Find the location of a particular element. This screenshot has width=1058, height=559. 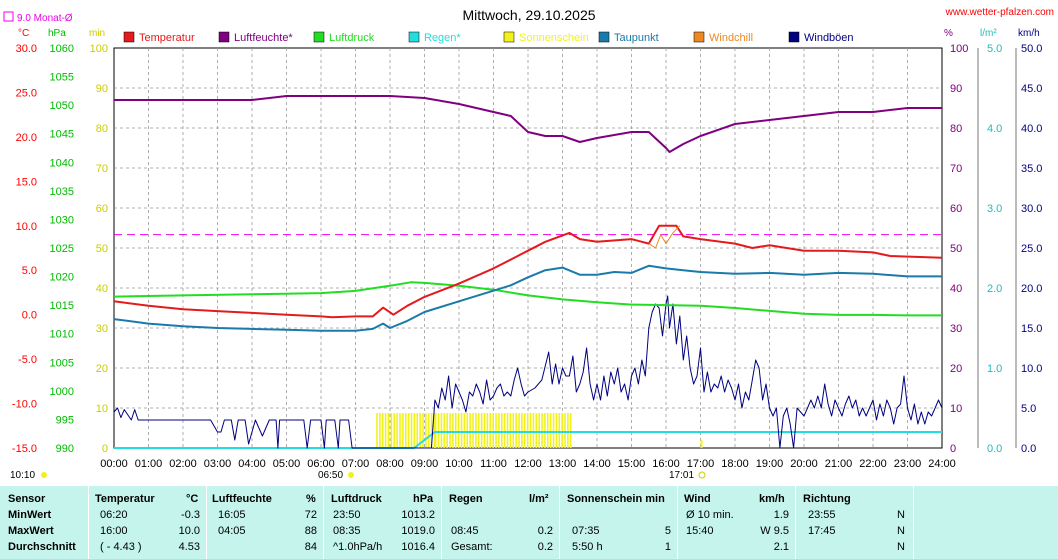

pct-tick-label: 60 is located at coordinates (956, 209).